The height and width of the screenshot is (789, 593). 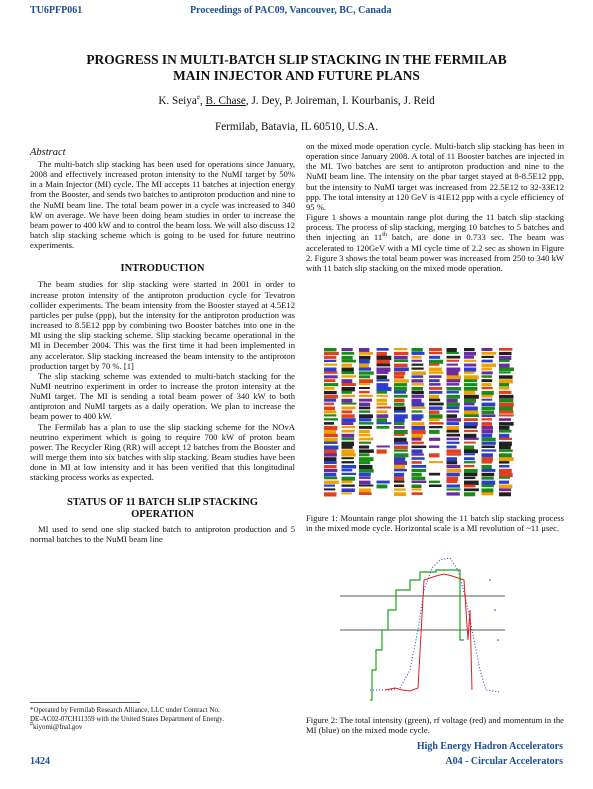 I want to click on figure-1-mountain-range-plot, so click(x=420, y=424).